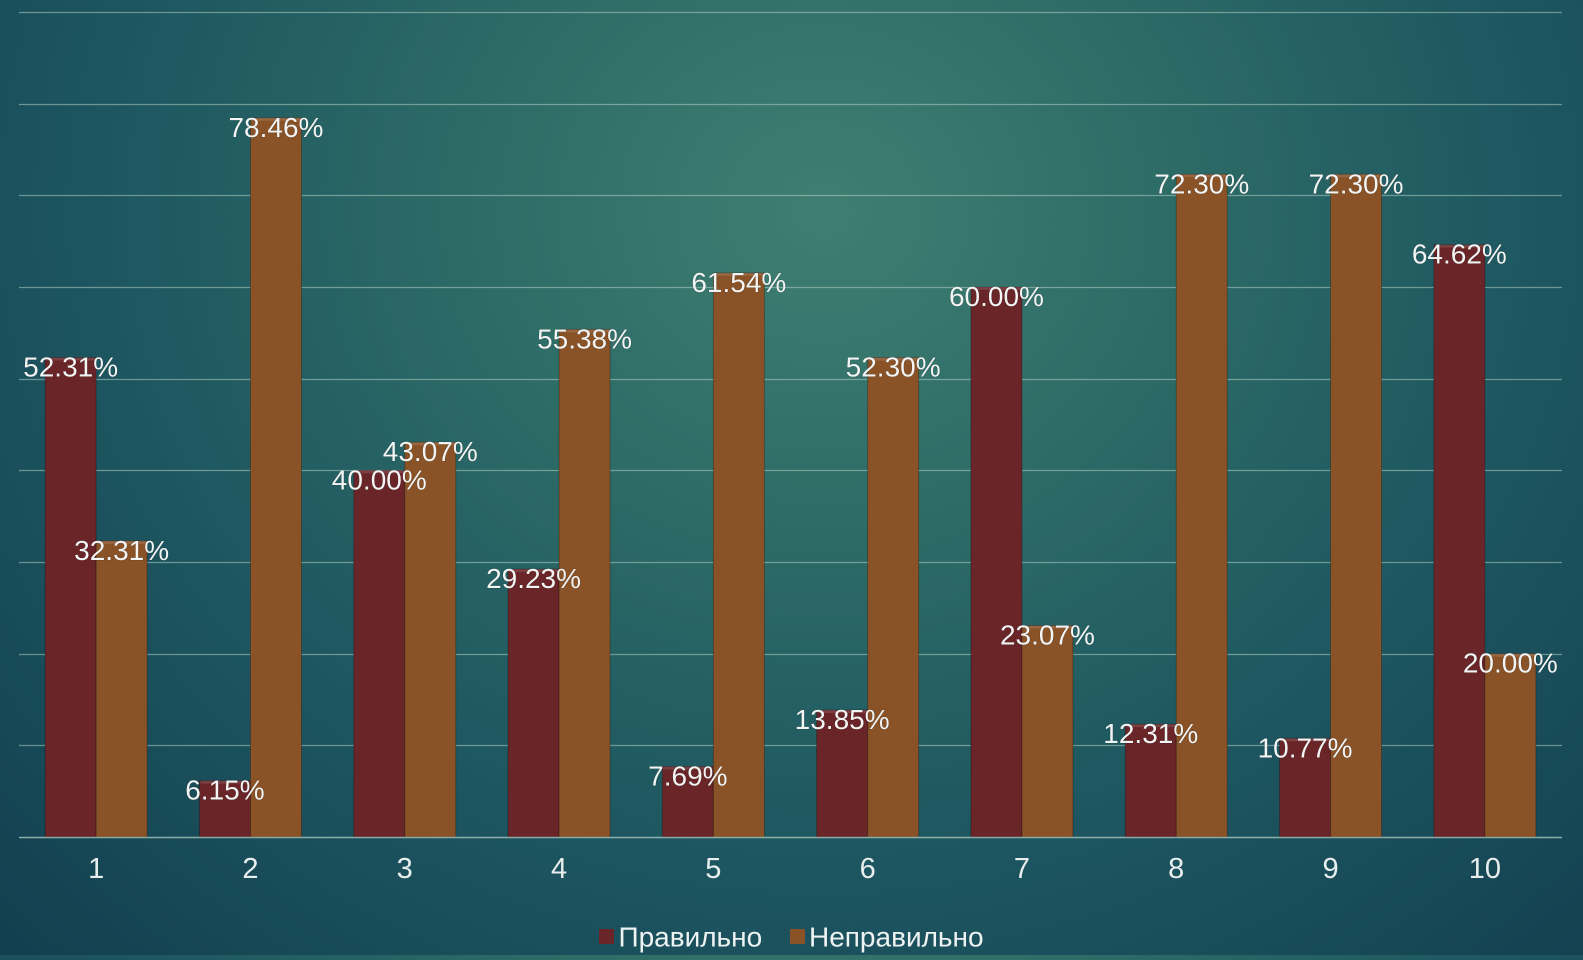 This screenshot has height=960, width=1583. I want to click on data-label-correct: 6.15%, so click(224, 790).